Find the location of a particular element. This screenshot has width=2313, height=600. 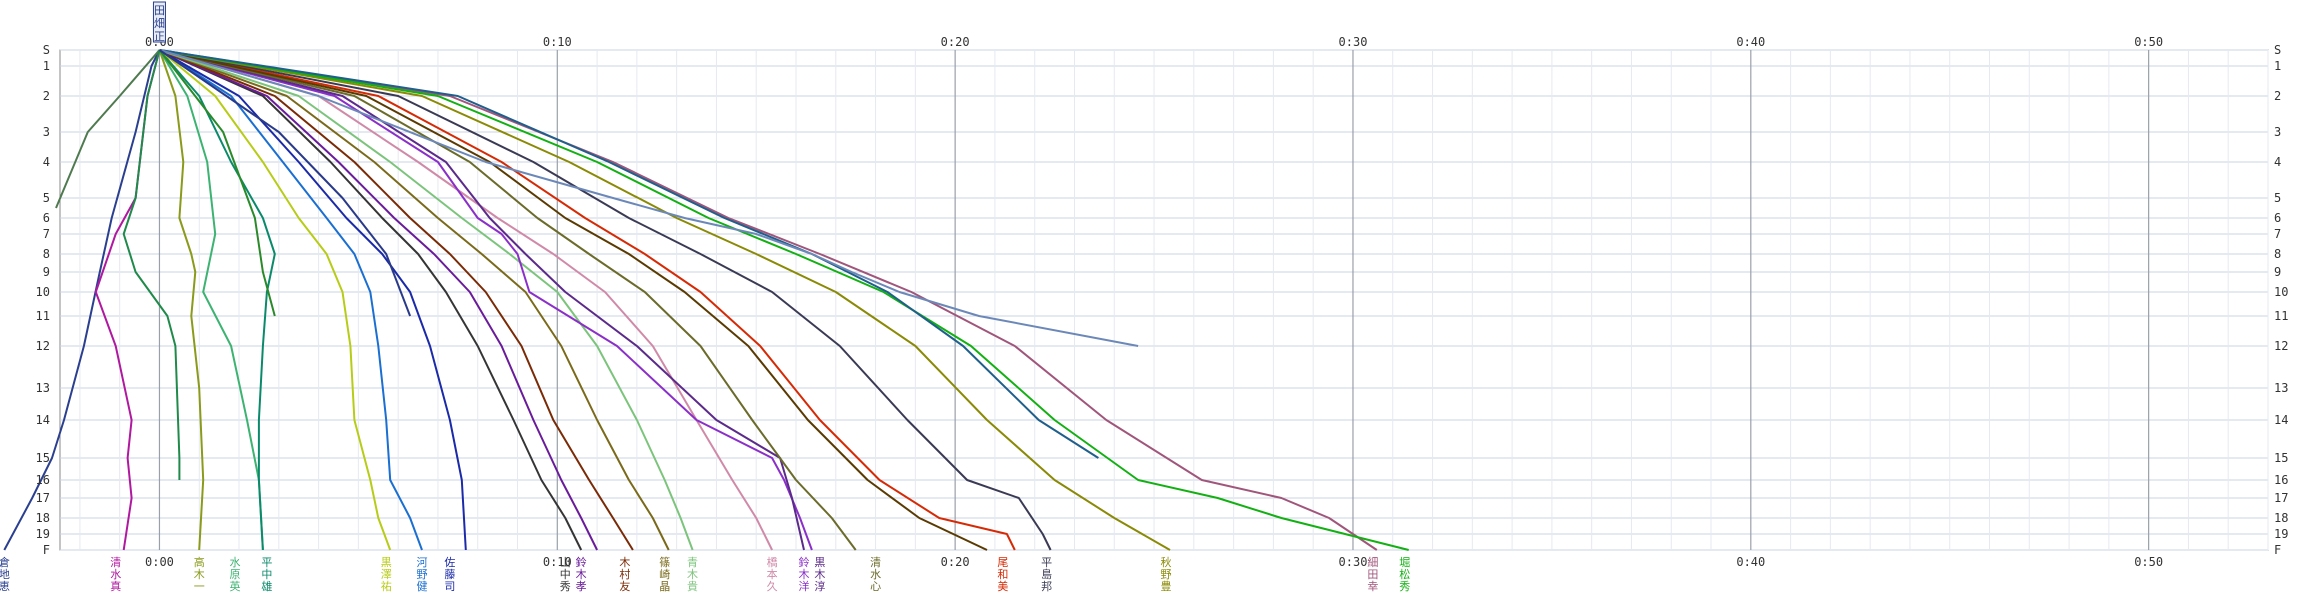

y-tick-left: 8 is located at coordinates (46, 254).